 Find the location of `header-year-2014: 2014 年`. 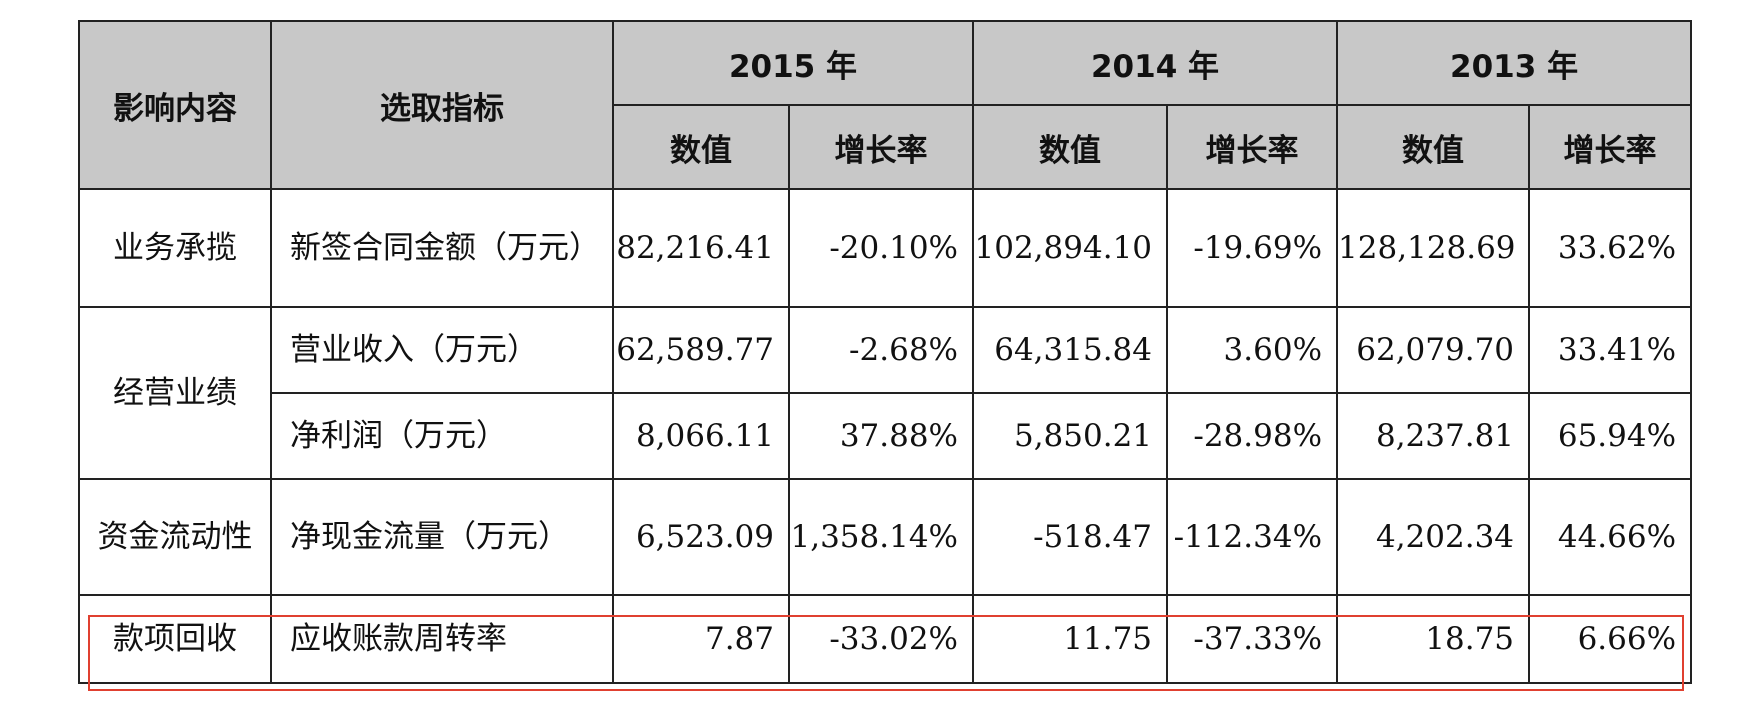

header-year-2014: 2014 年 is located at coordinates (1155, 63).